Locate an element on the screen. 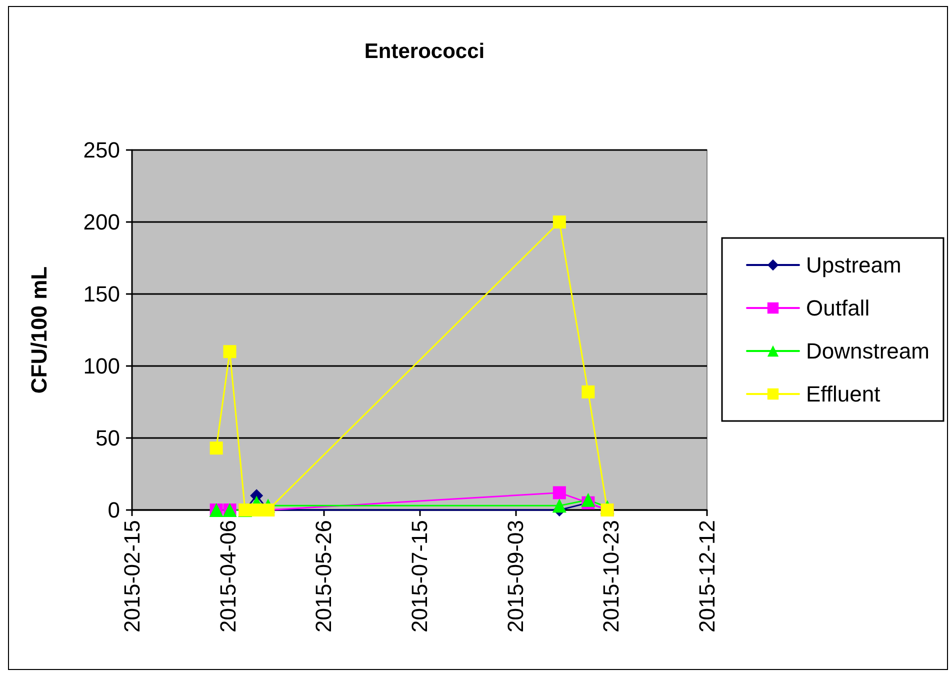  x-tick-label: 2015-02-15 is located at coordinates (132, 576).